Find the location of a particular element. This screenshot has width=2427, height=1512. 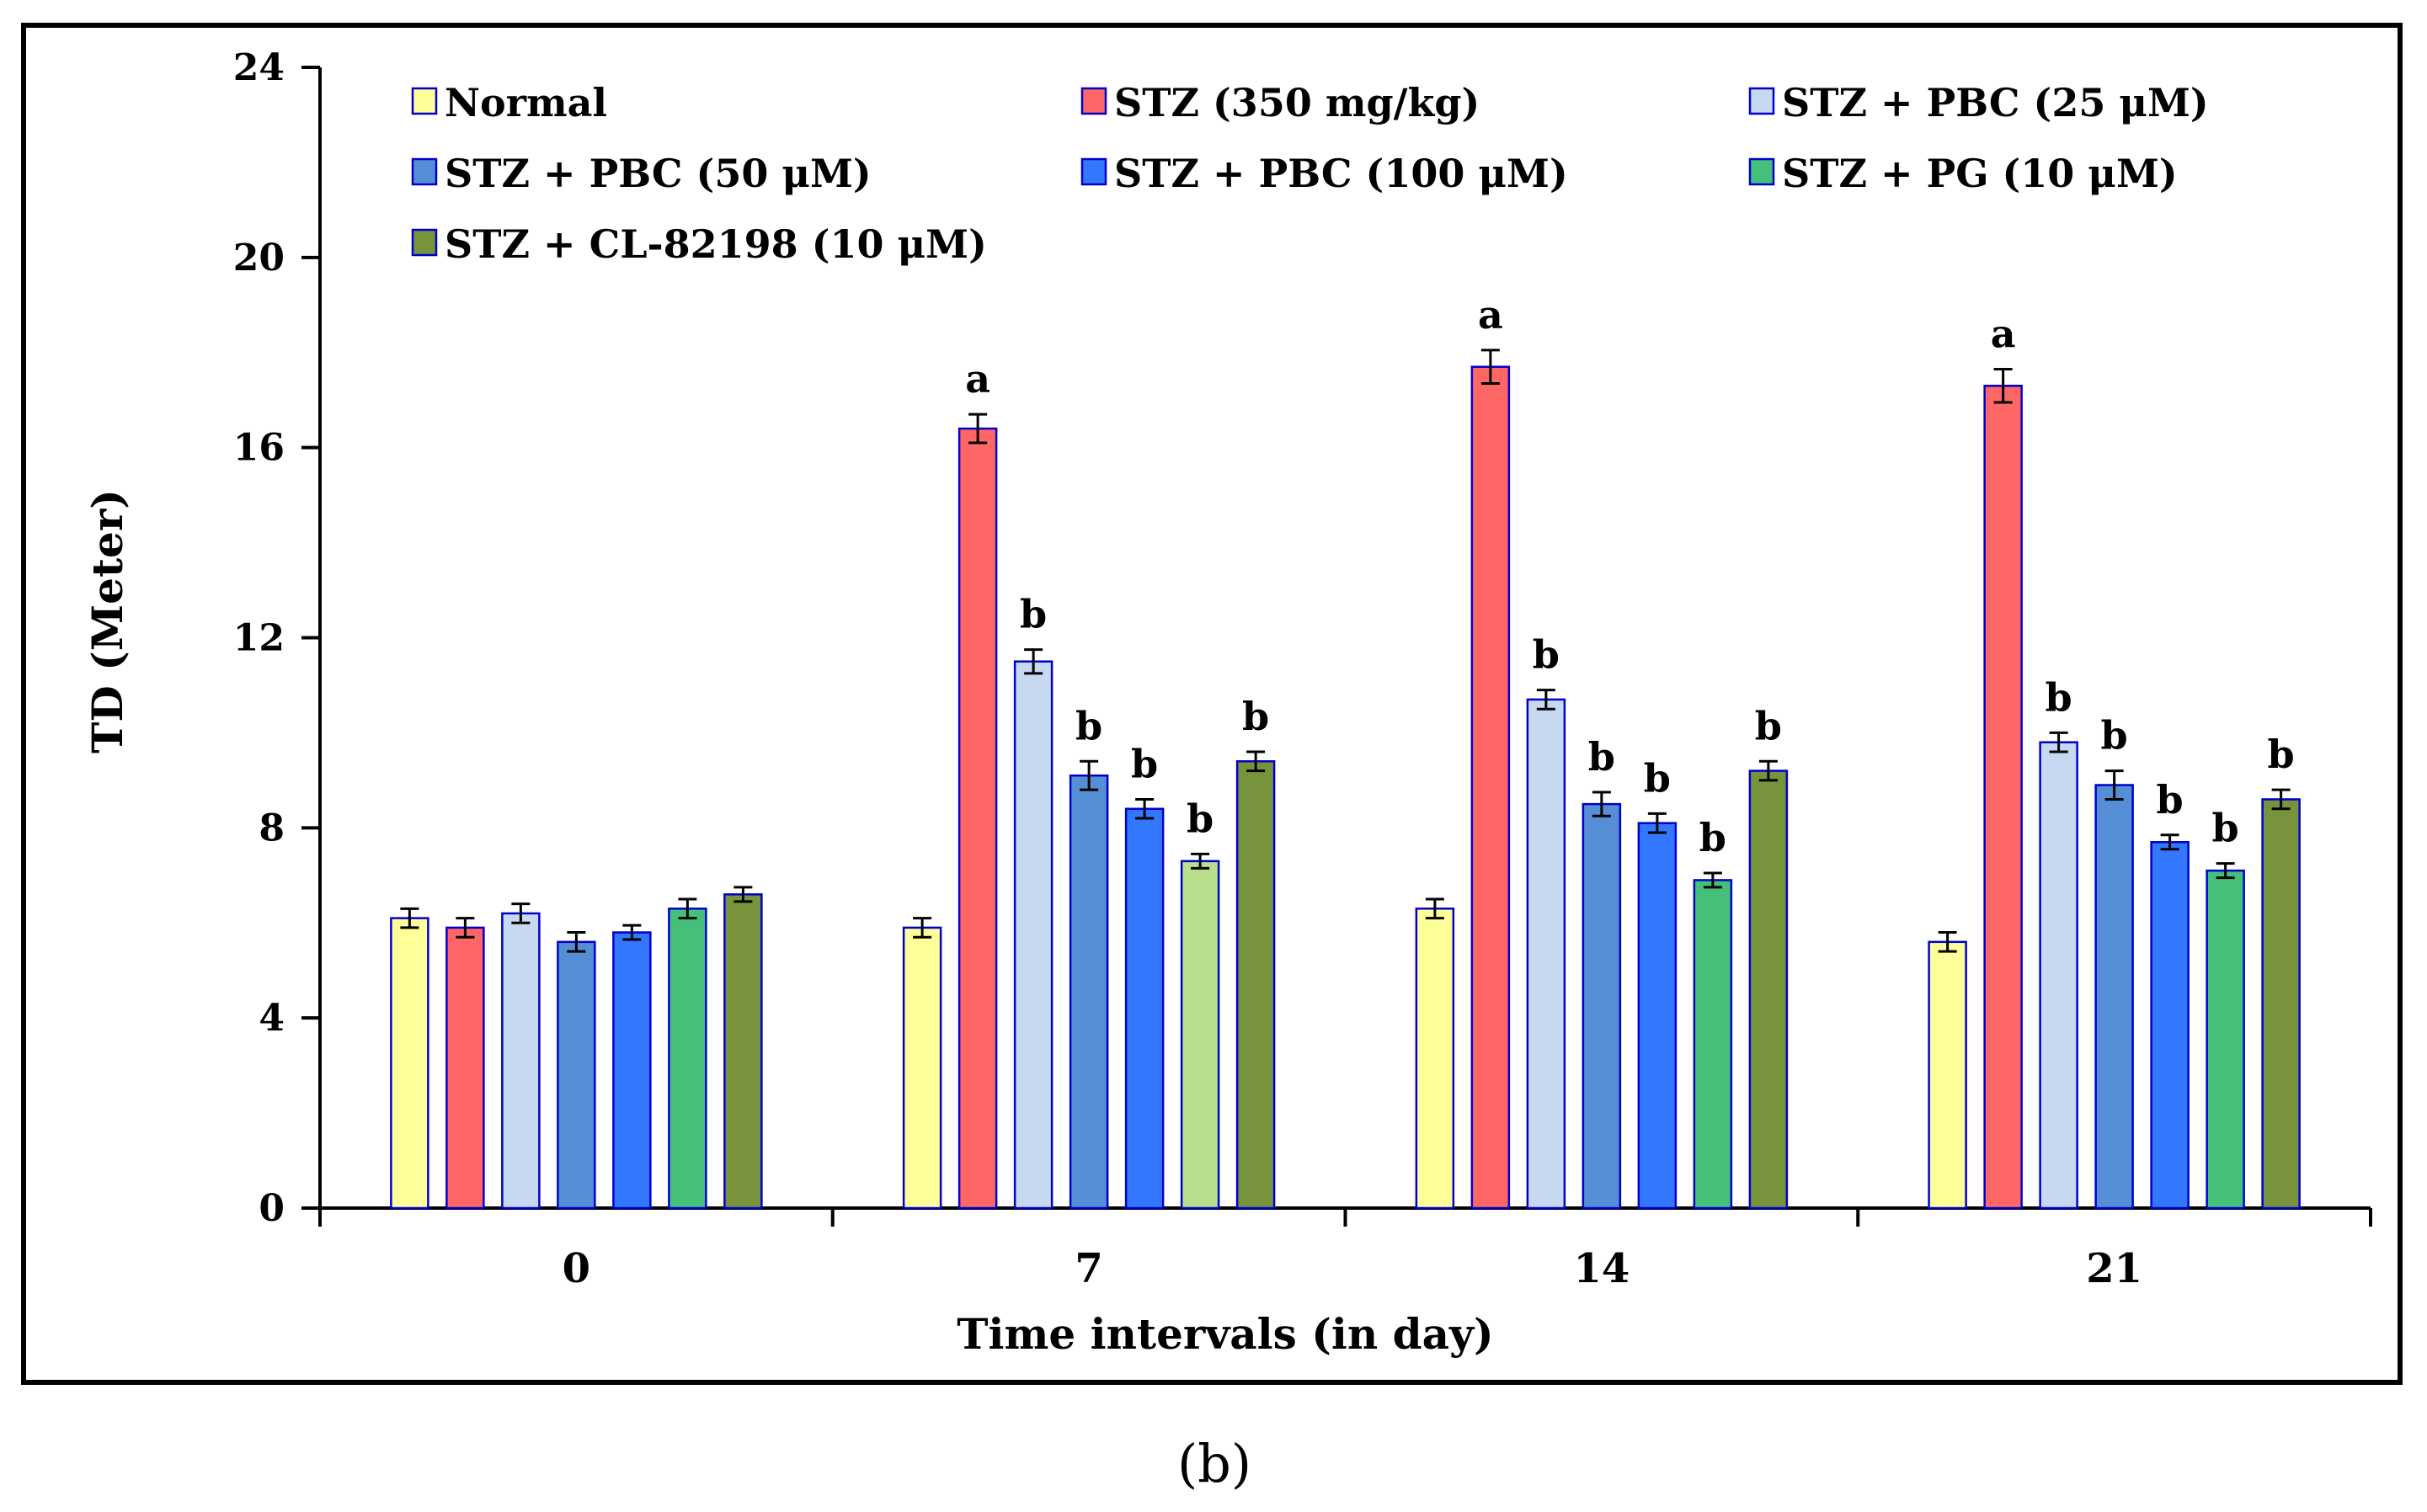

bar-stz-350-mg-kg--day-21 is located at coordinates (2003, 797).